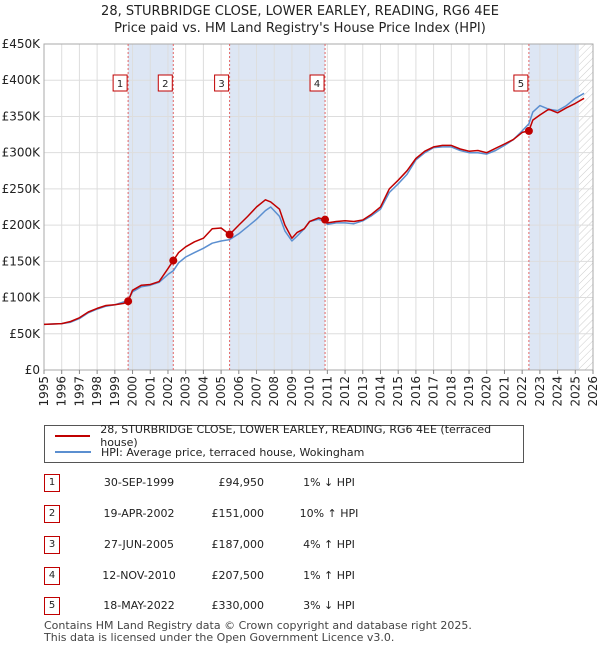 The height and width of the screenshot is (650, 600). I want to click on x-tick-label: 2013, so click(363, 391).